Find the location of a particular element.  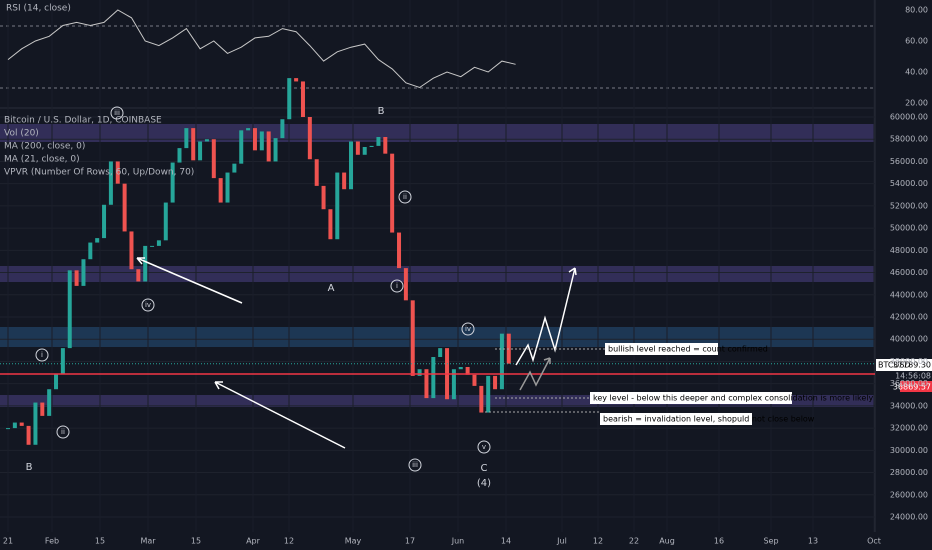

y-tick-label: 30000.00 is located at coordinates (909, 450).